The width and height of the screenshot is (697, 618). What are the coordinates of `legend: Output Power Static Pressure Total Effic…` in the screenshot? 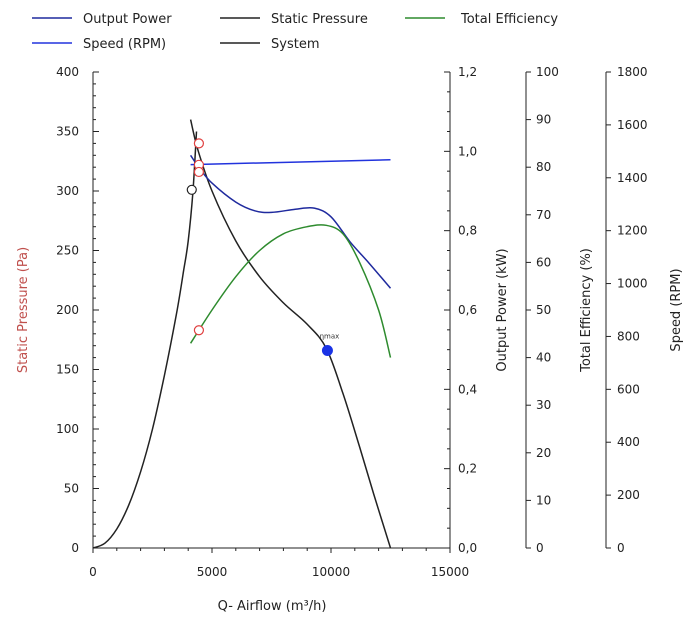 It's located at (295, 32).